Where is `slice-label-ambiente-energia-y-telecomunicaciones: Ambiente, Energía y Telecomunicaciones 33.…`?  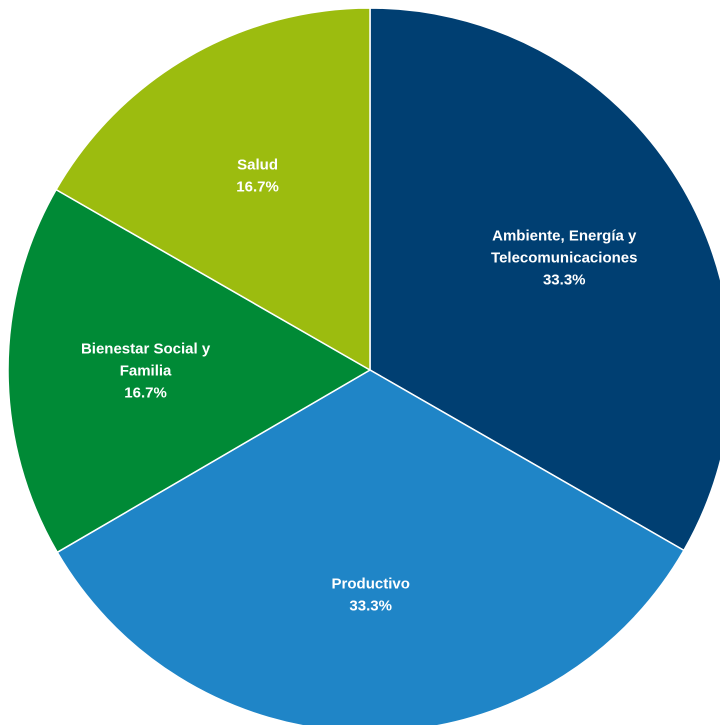
slice-label-ambiente-energia-y-telecomunicaciones: Ambiente, Energía y Telecomunicaciones 33.… is located at coordinates (564, 258).